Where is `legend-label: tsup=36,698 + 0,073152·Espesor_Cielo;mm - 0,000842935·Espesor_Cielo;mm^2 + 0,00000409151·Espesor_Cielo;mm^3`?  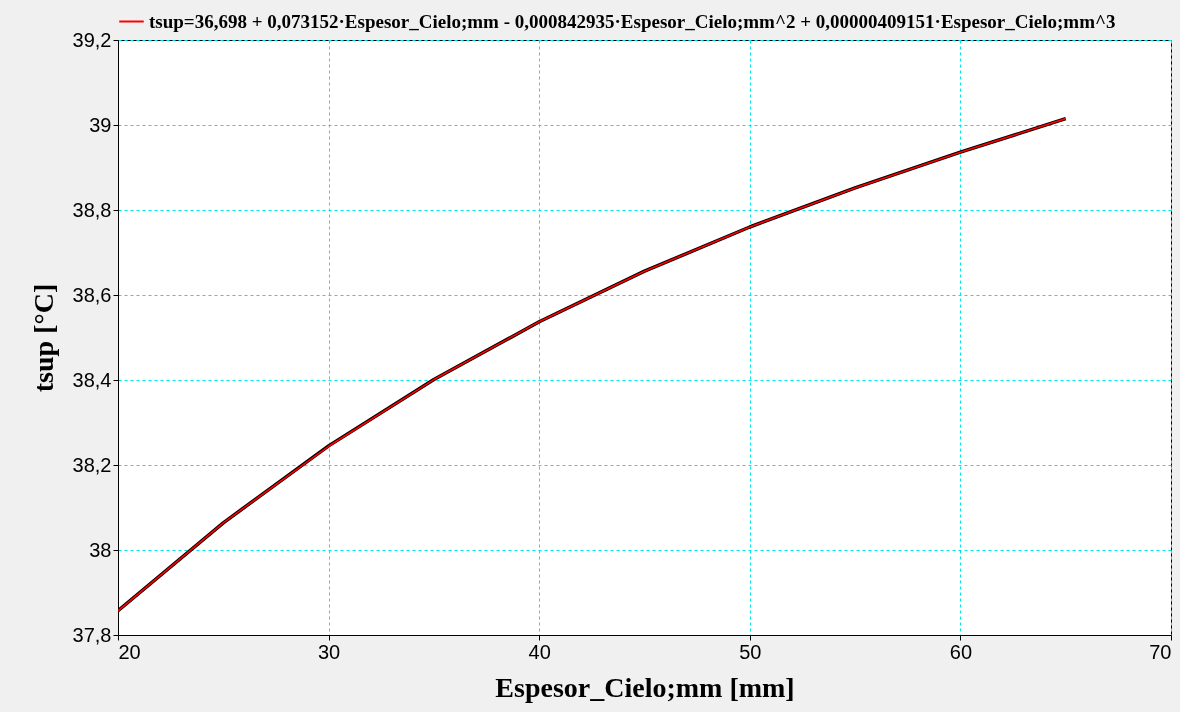 legend-label: tsup=36,698 + 0,073152·Espesor_Cielo;mm - 0,000842935·Espesor_Cielo;mm^2 + 0,00000409151·Espesor_Cielo;mm^3 is located at coordinates (632, 21).